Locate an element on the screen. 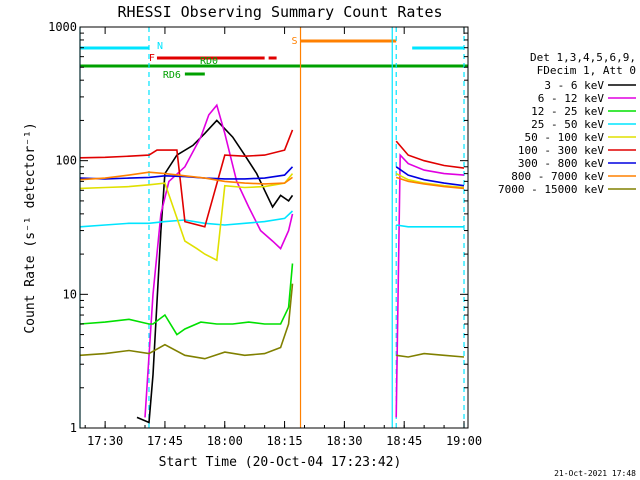 The width and height of the screenshot is (640, 480). y-axis-label: Count Rate (s⁻¹ detector⁻¹) is located at coordinates (30, 227).